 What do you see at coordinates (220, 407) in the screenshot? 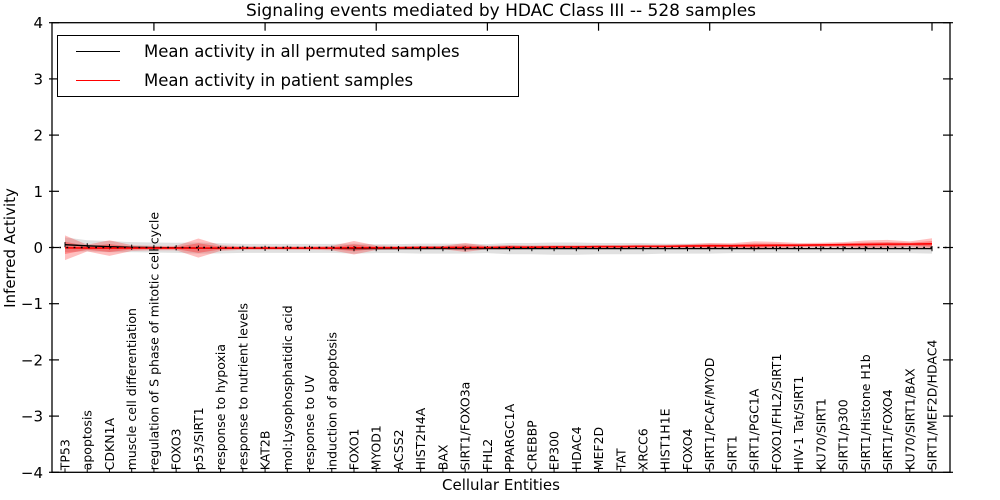
I see `x-tick-label: response to hypoxia` at bounding box center [220, 407].